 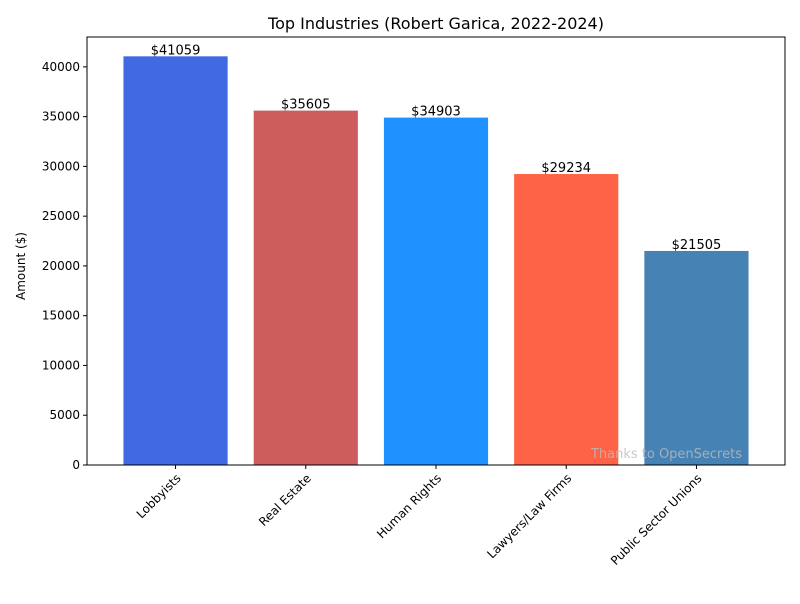 I want to click on watermark-text: Thanks to OpenSecrets, so click(x=666, y=454).